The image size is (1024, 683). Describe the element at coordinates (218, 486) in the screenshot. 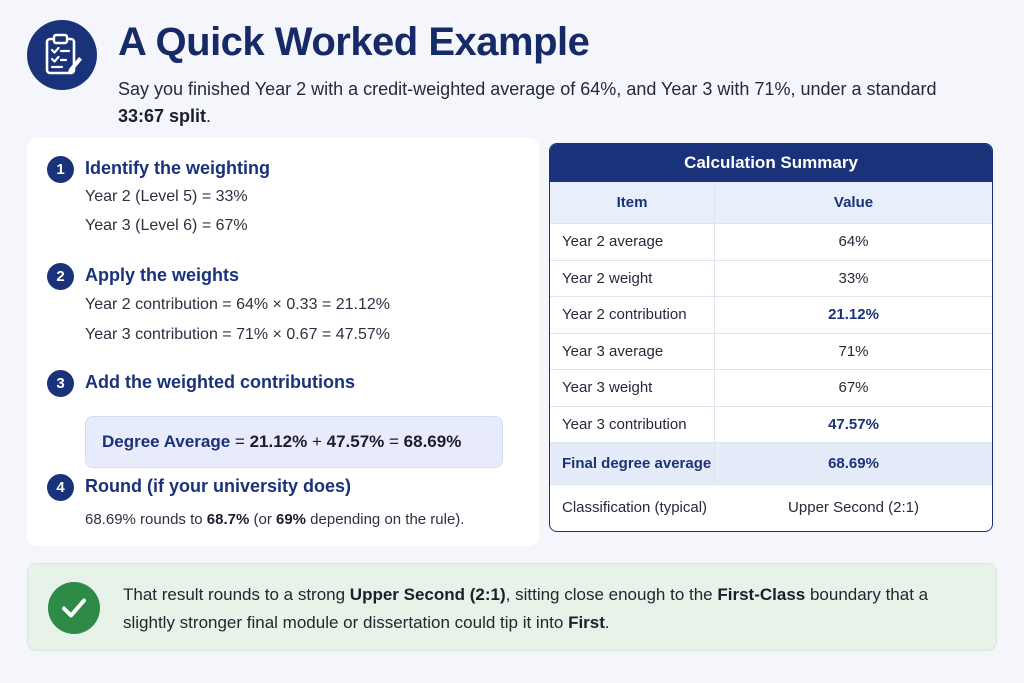

I see `step-title: Round (if your university does)` at that location.